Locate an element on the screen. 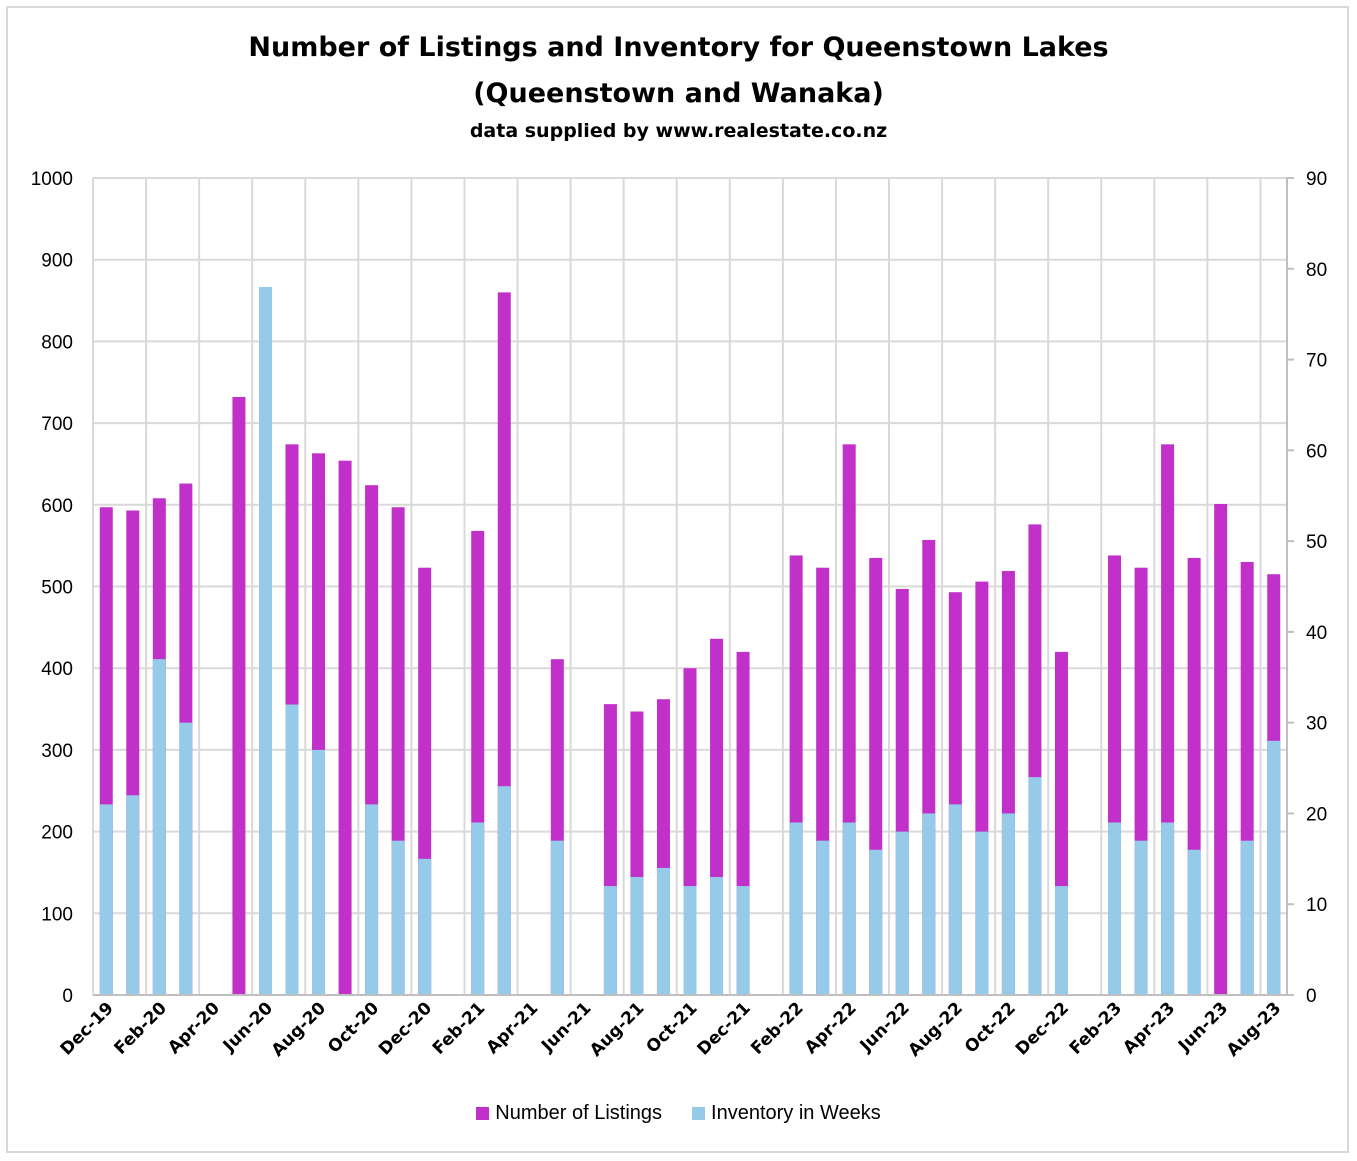 The width and height of the screenshot is (1357, 1161). right-y-tick-label: 10 is located at coordinates (1316, 905).